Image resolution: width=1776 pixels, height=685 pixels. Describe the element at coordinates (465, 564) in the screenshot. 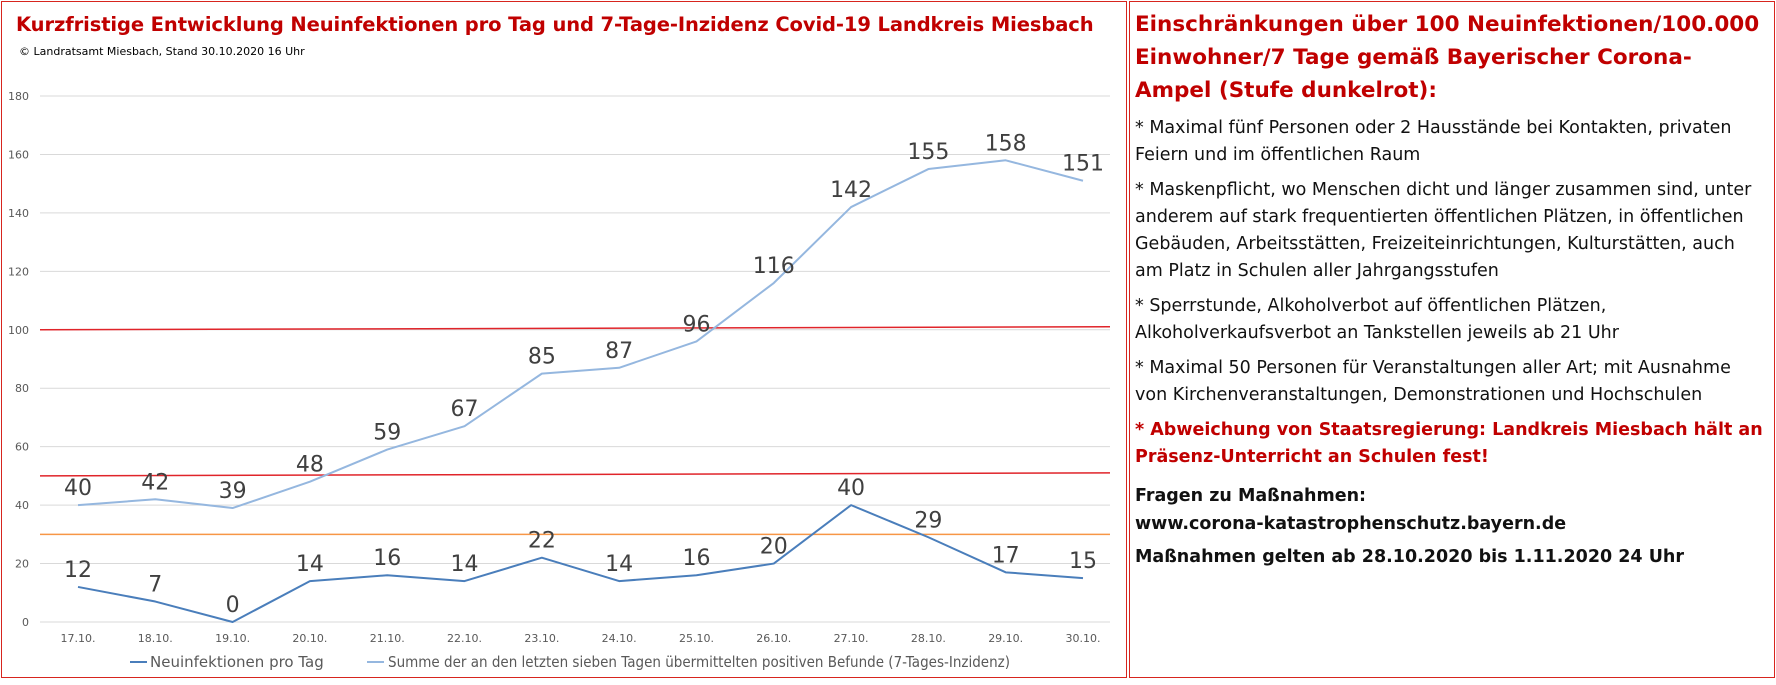

I see `data-label-s1-5: 14` at that location.